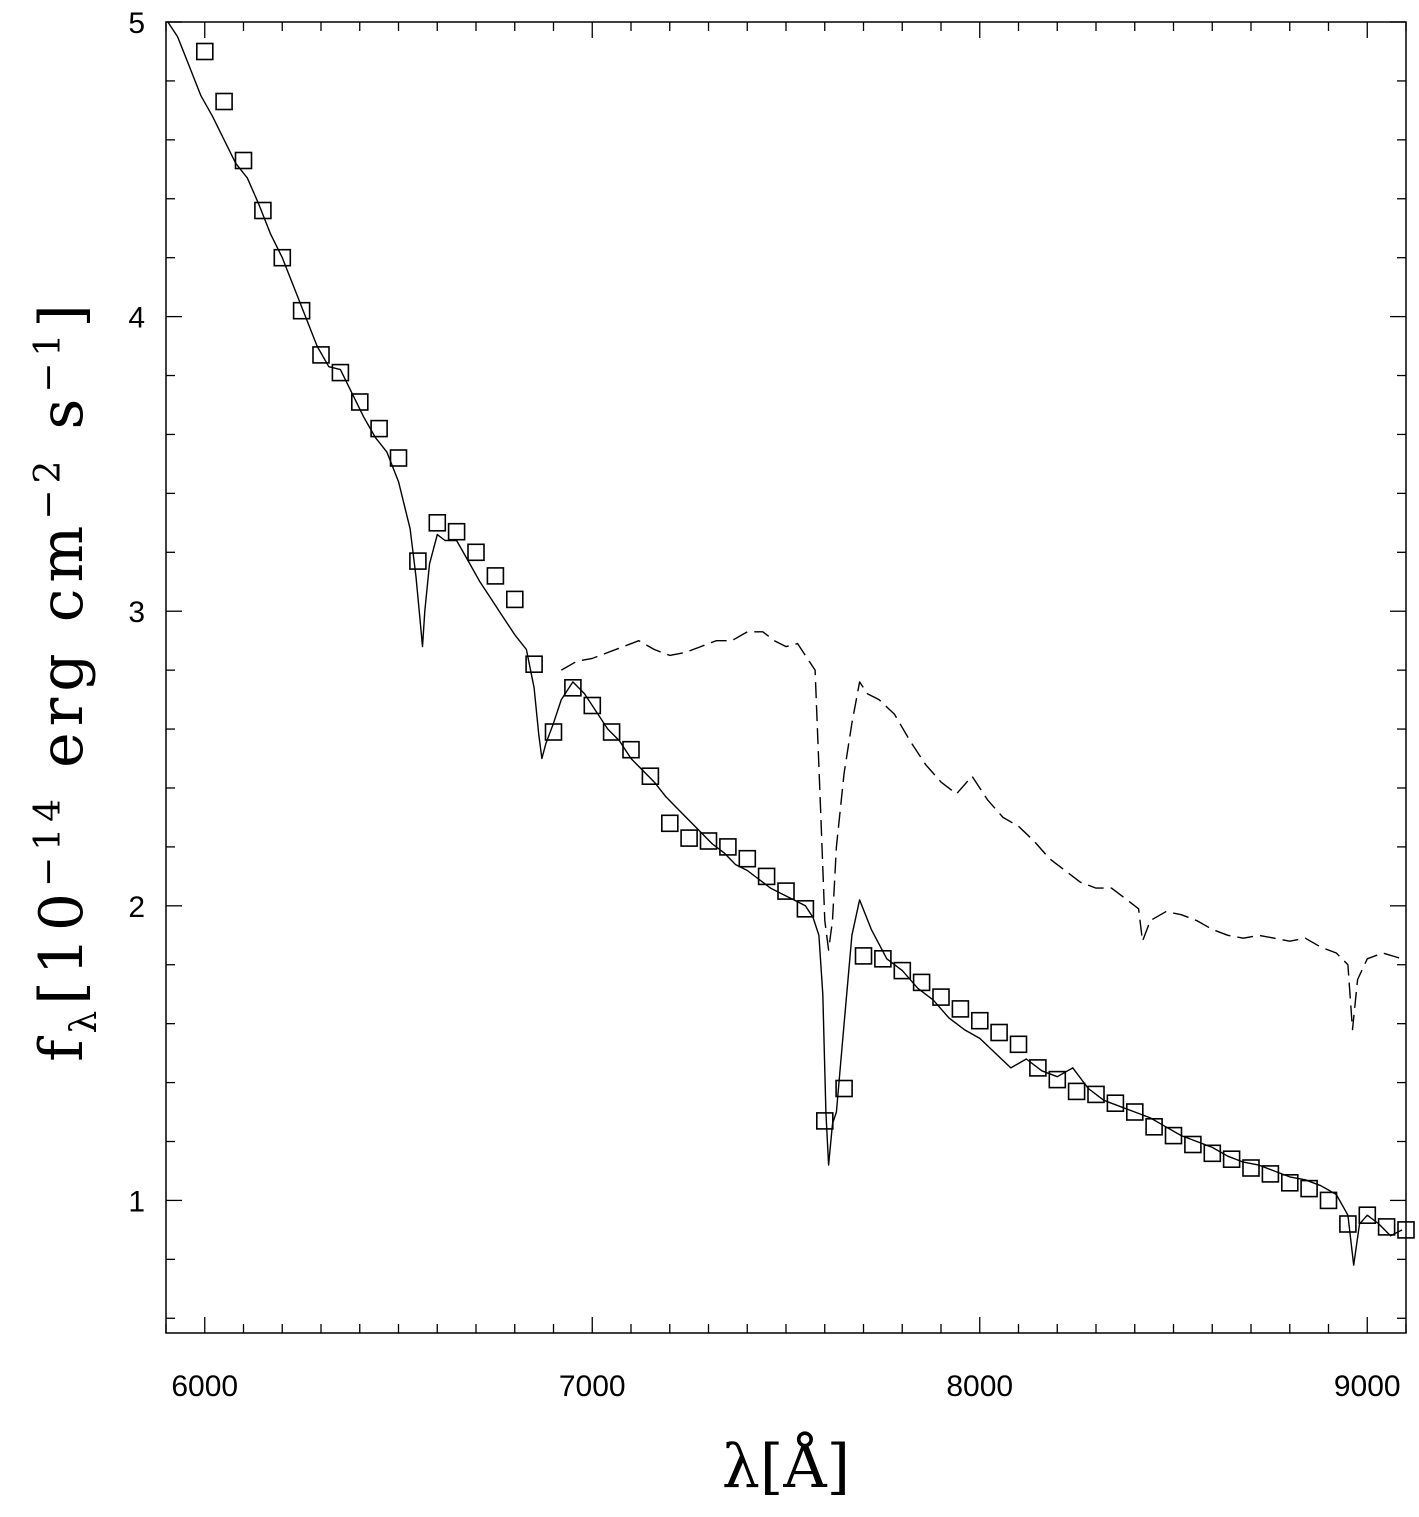 The width and height of the screenshot is (1419, 1517). Describe the element at coordinates (48, 360) in the screenshot. I see `y-axis-title-exp3: −1` at that location.